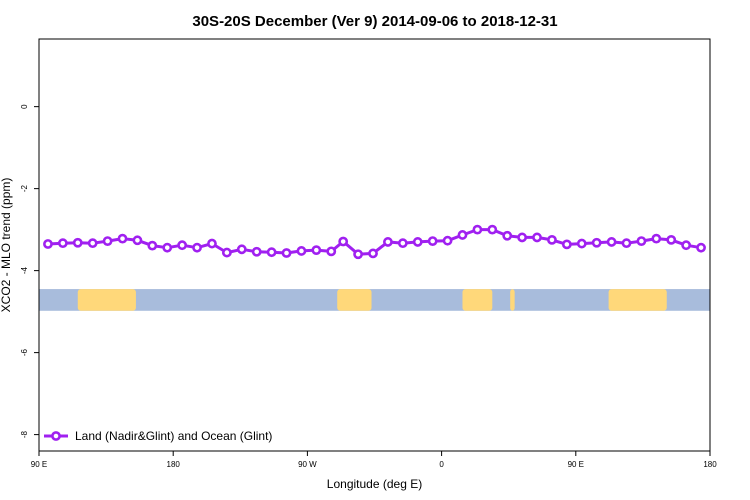  Describe the element at coordinates (24, 352) in the screenshot. I see `y-tick-label: -6` at that location.